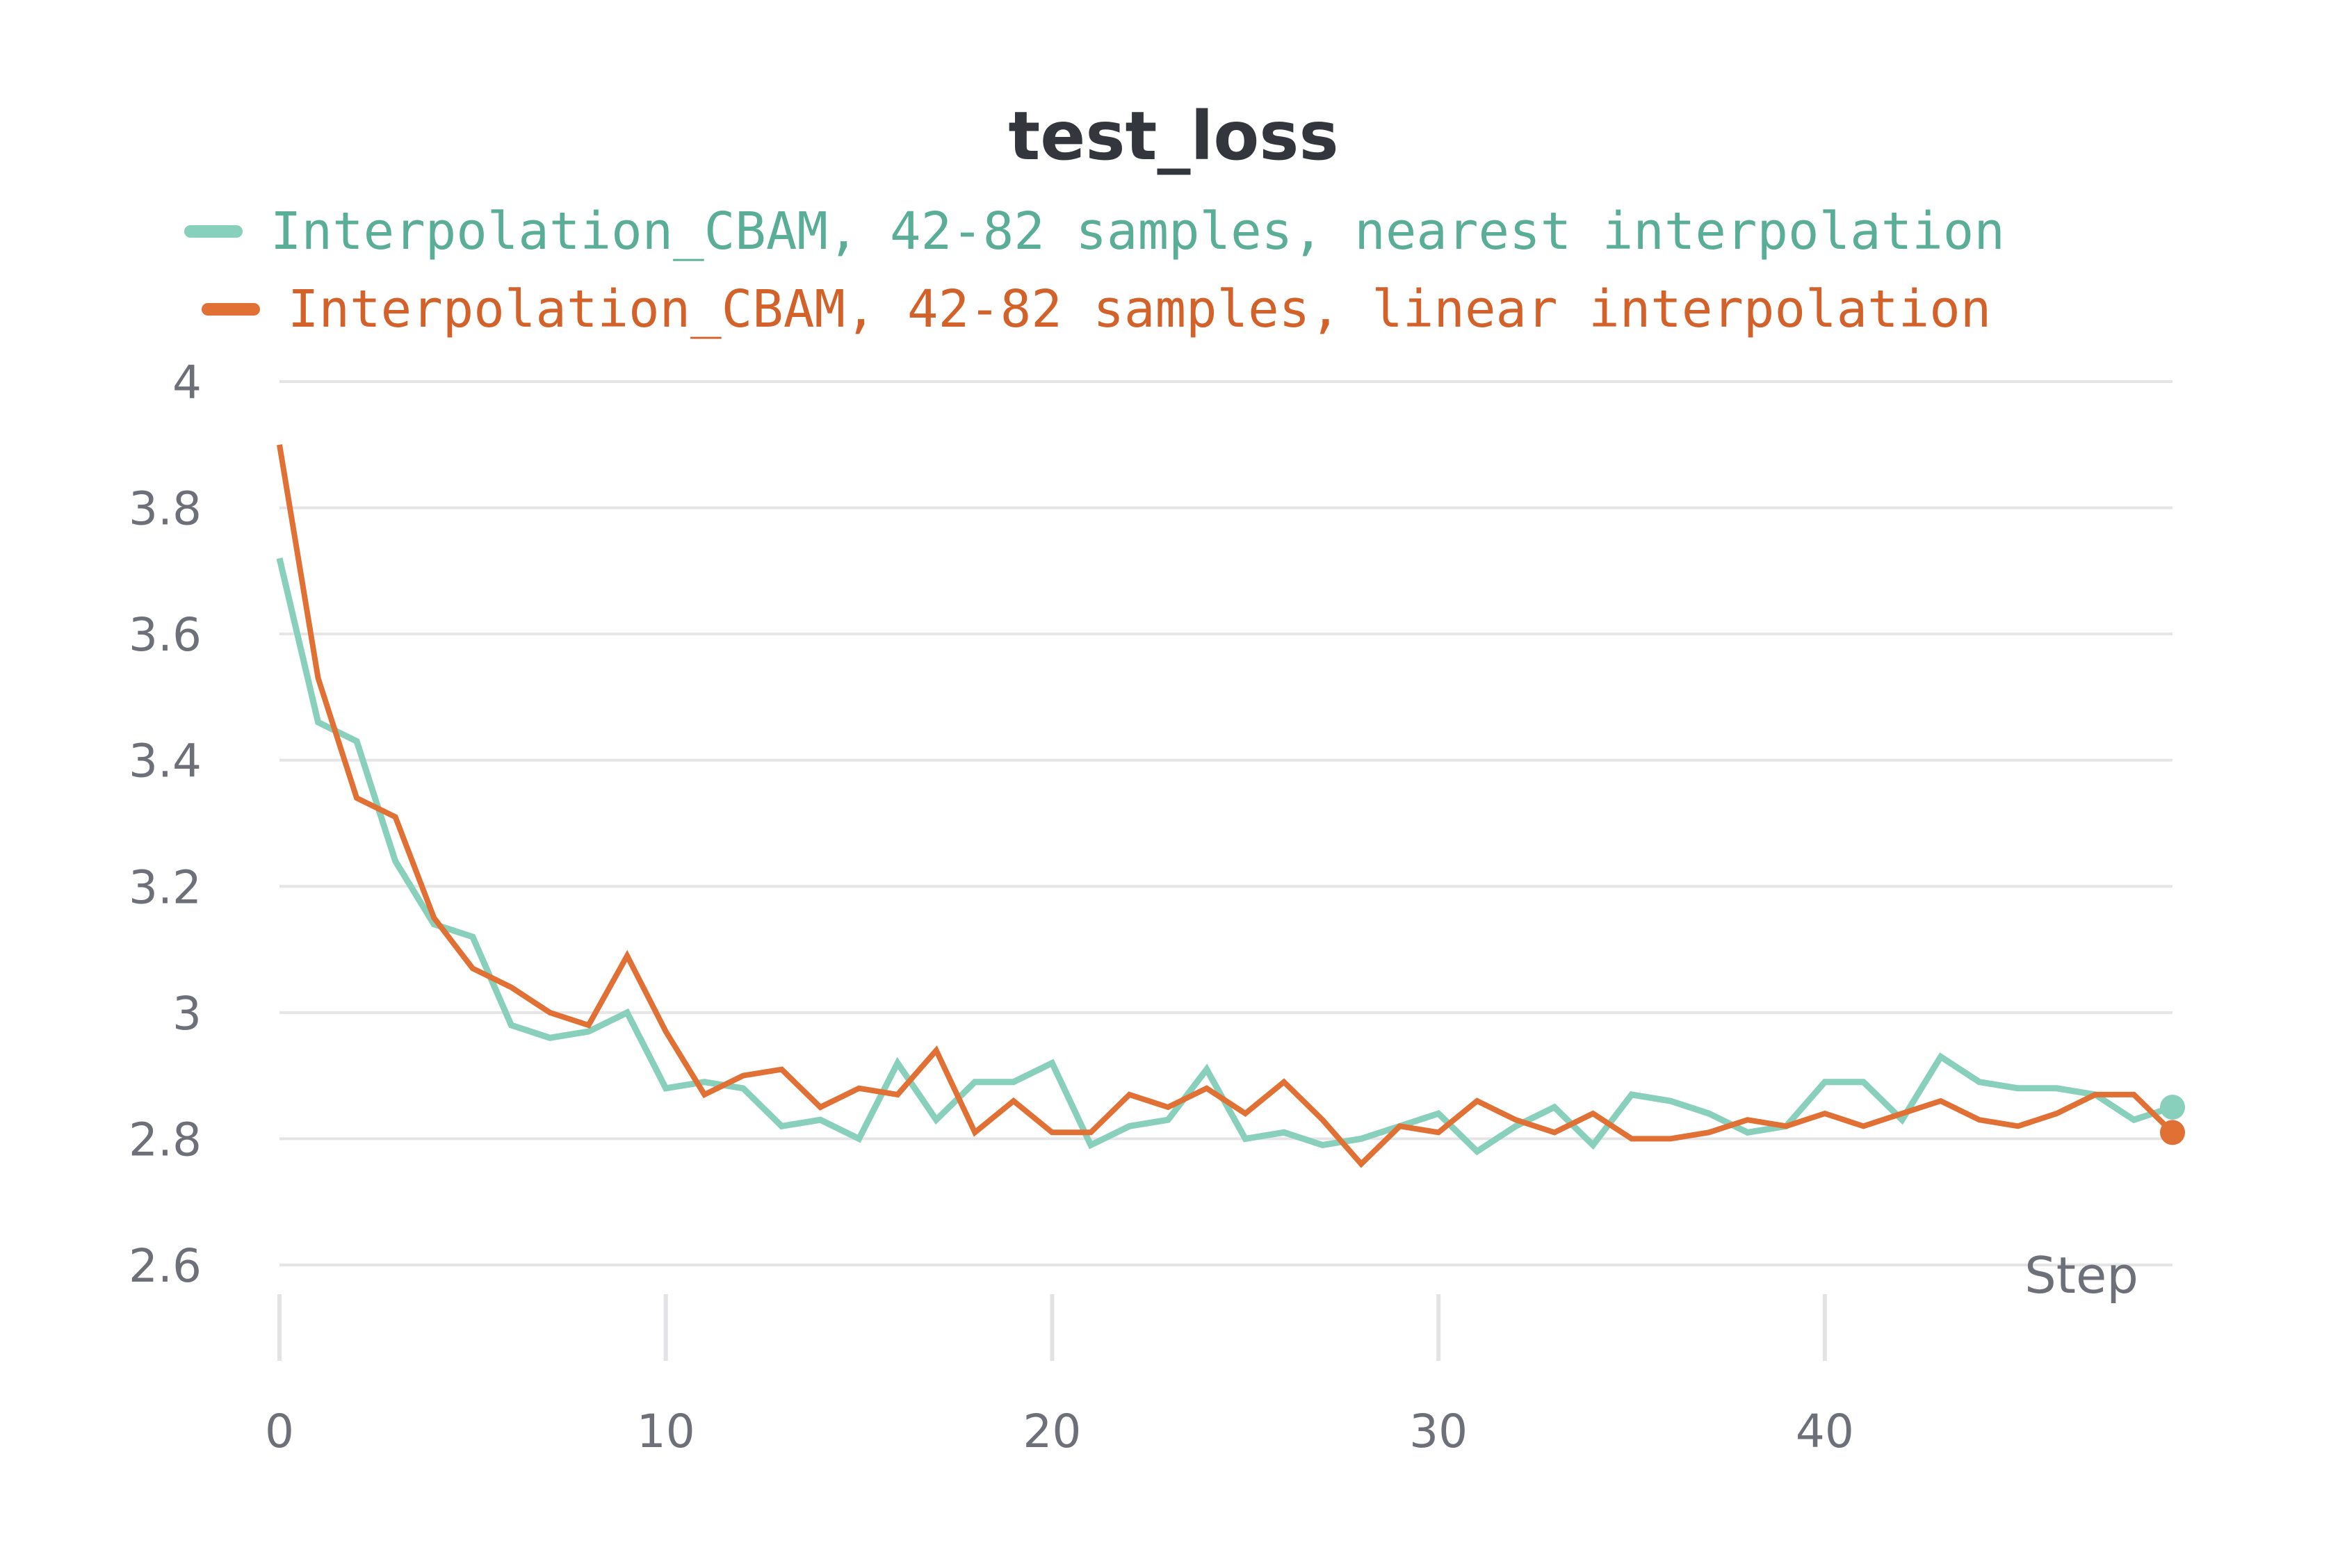 The image size is (2347, 1568). Describe the element at coordinates (1059, 1376) in the screenshot. I see `x-axis-ticks: 0 10 20 30 40` at that location.